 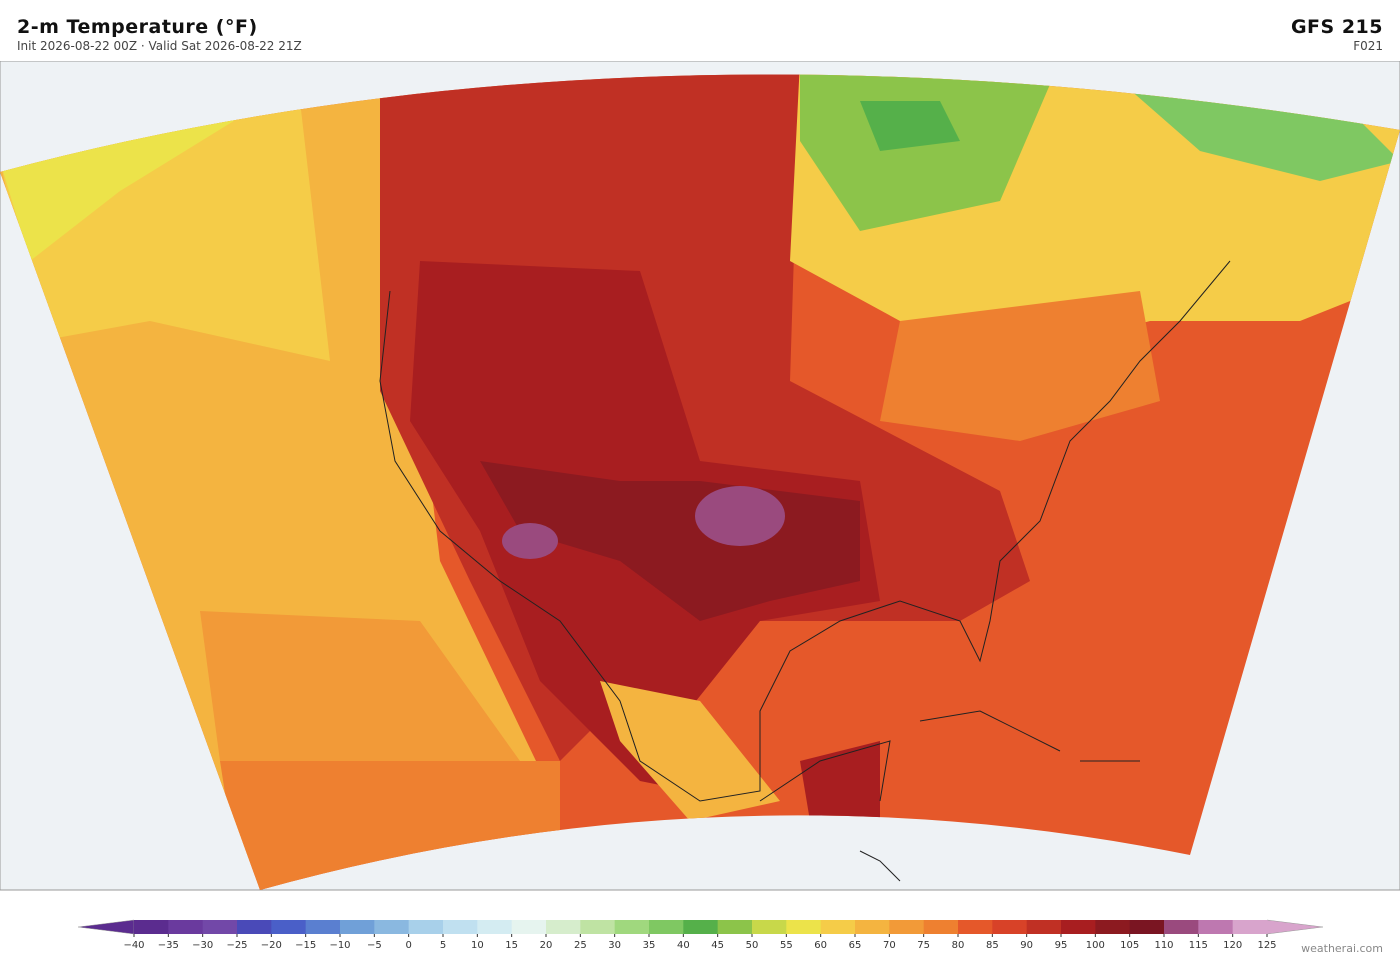 I want to click on colorbar-extend-high, so click(x=1295, y=927).